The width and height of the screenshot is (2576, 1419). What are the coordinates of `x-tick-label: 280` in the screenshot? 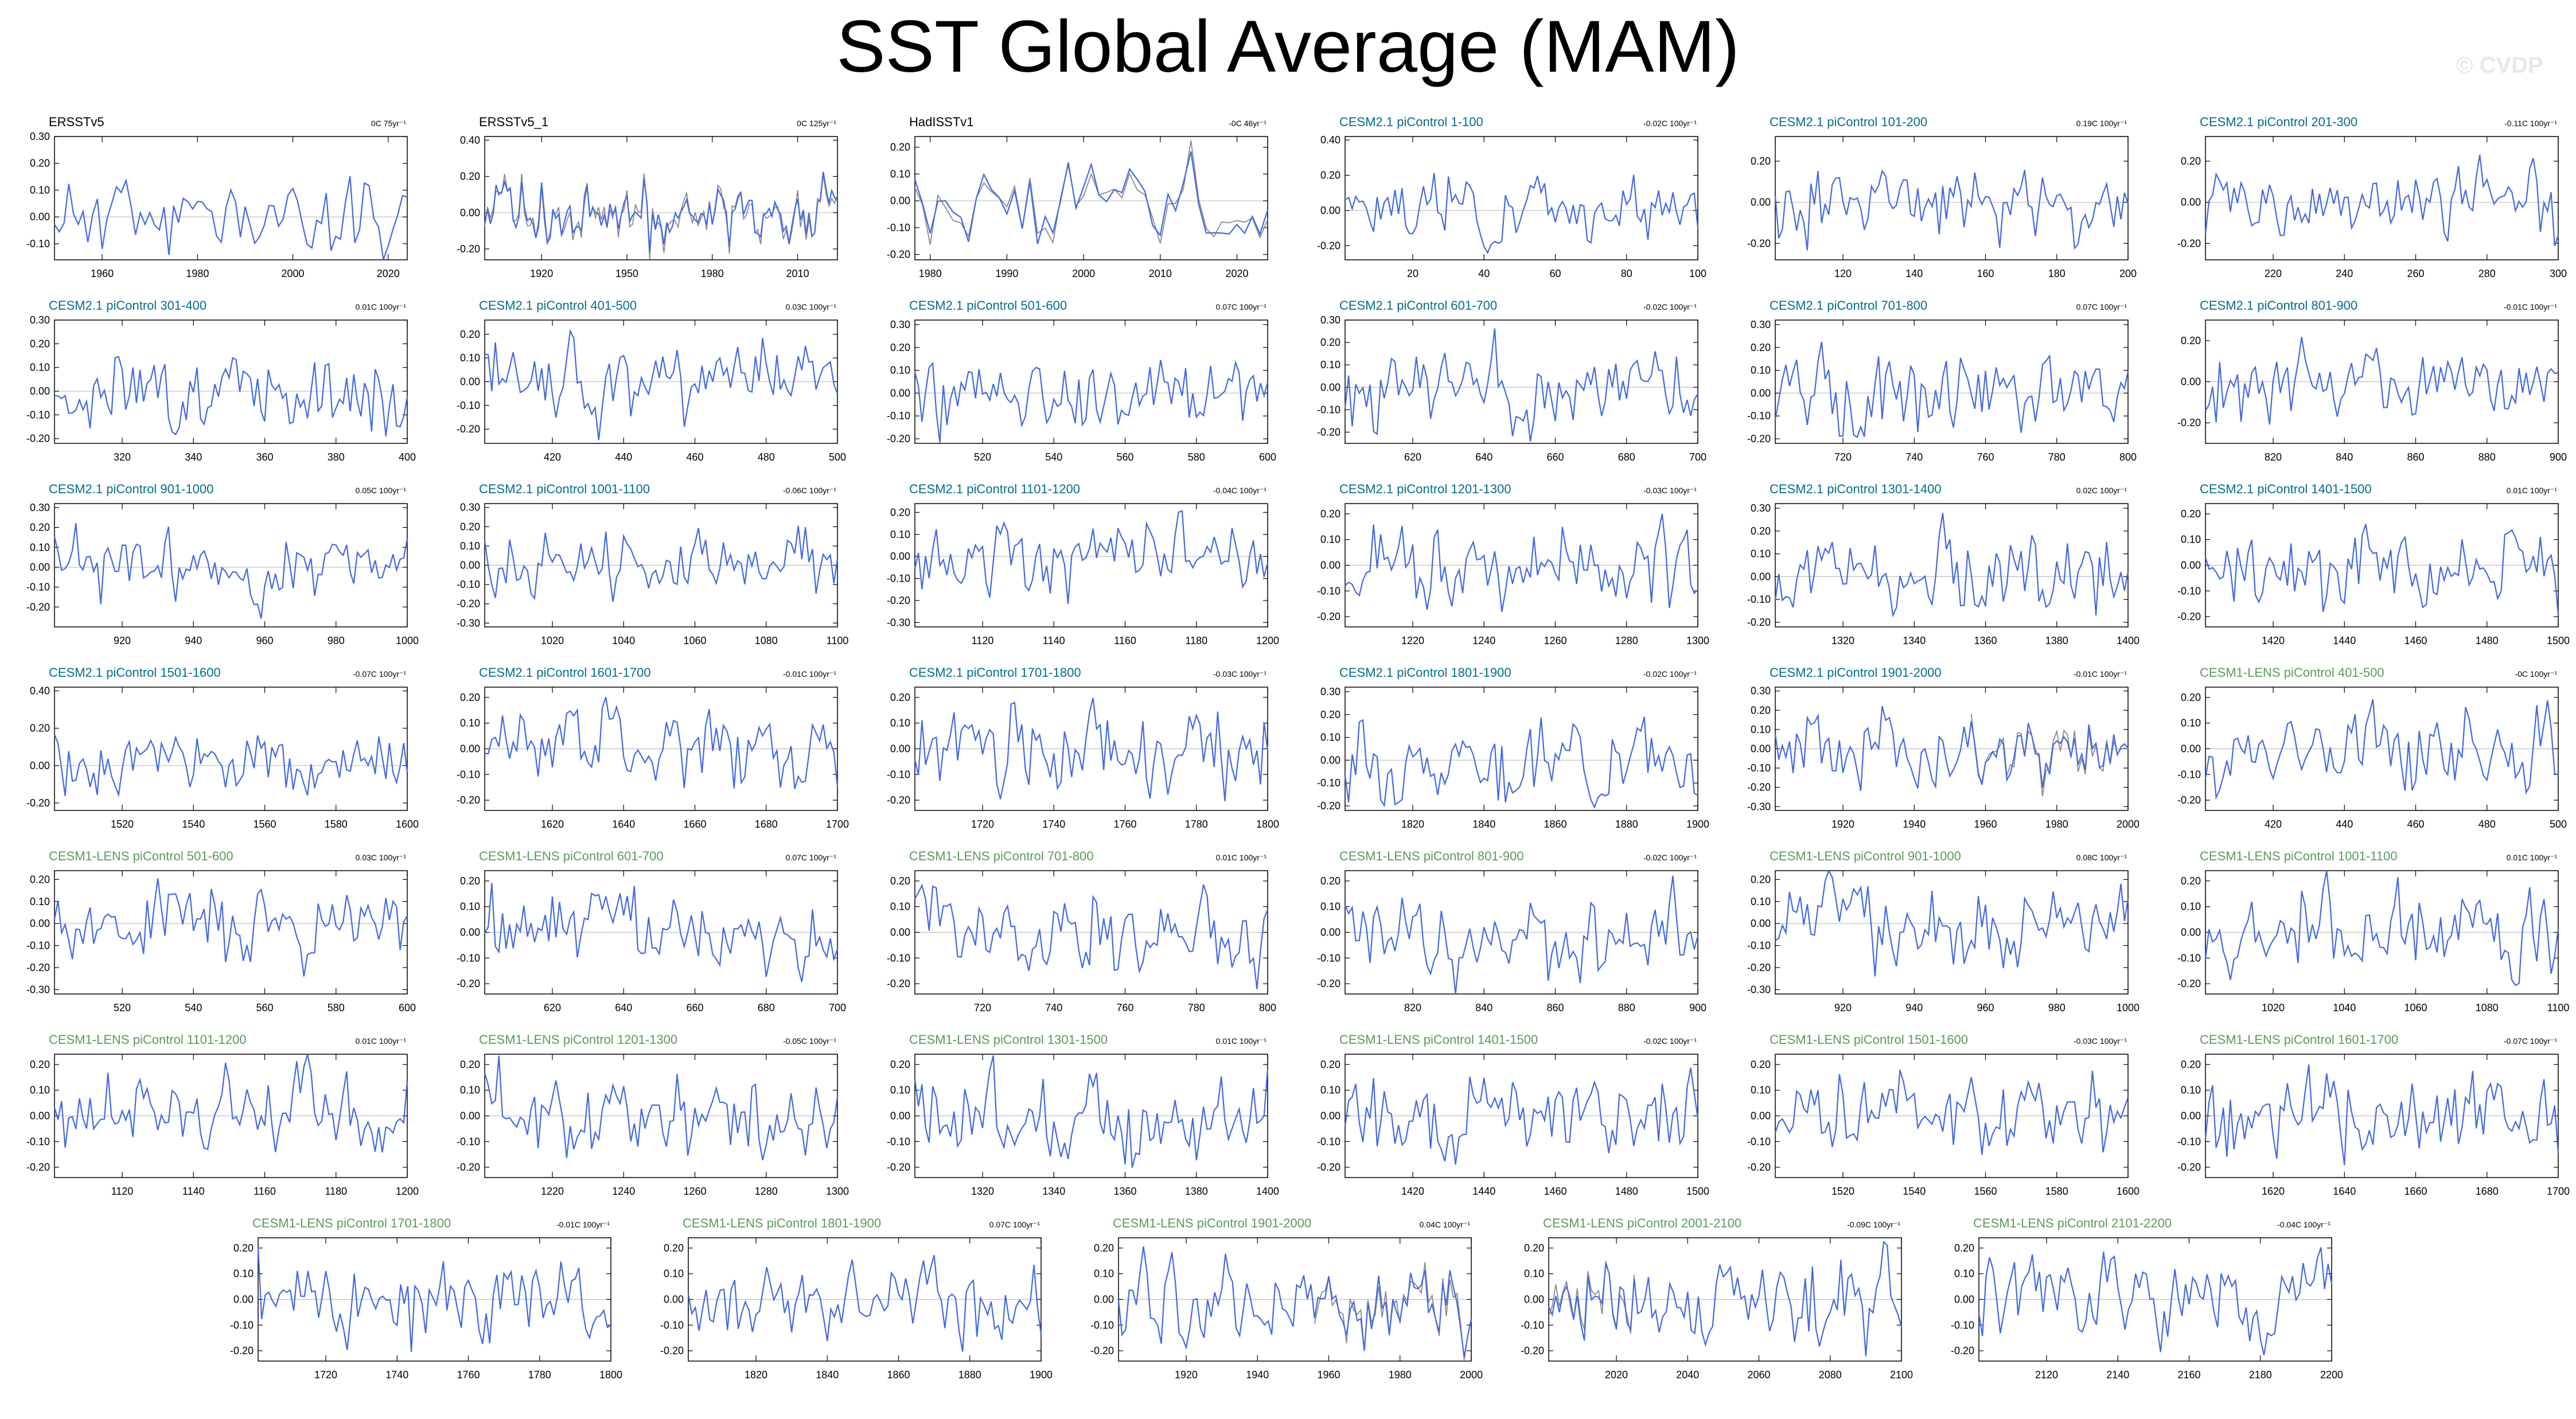 It's located at (2487, 273).